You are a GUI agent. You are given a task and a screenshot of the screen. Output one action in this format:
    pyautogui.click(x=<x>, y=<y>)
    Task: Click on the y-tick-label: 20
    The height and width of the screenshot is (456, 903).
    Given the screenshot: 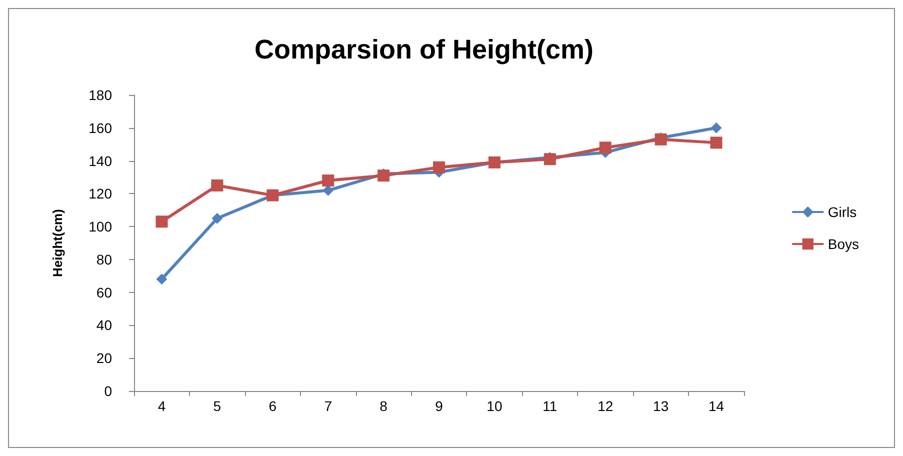 What is the action you would take?
    pyautogui.click(x=104, y=358)
    